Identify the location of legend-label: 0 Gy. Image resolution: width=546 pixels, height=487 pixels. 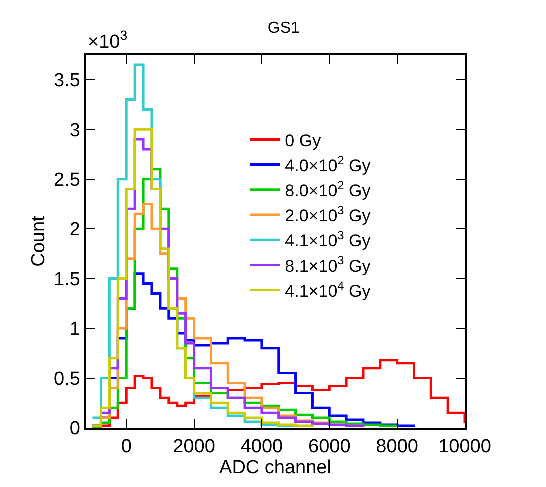
(303, 140).